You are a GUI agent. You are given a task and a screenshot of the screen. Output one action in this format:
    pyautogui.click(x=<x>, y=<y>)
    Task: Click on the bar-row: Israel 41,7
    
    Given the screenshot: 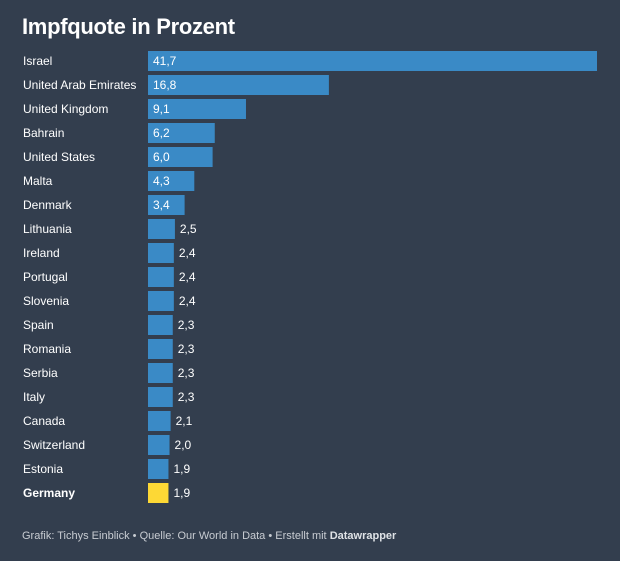 What is the action you would take?
    pyautogui.click(x=310, y=61)
    